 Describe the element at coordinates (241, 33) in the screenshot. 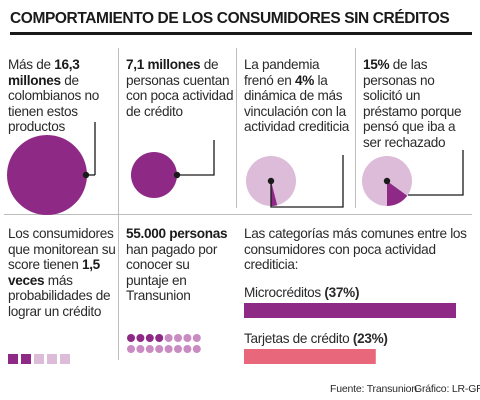

I see `title-rule` at that location.